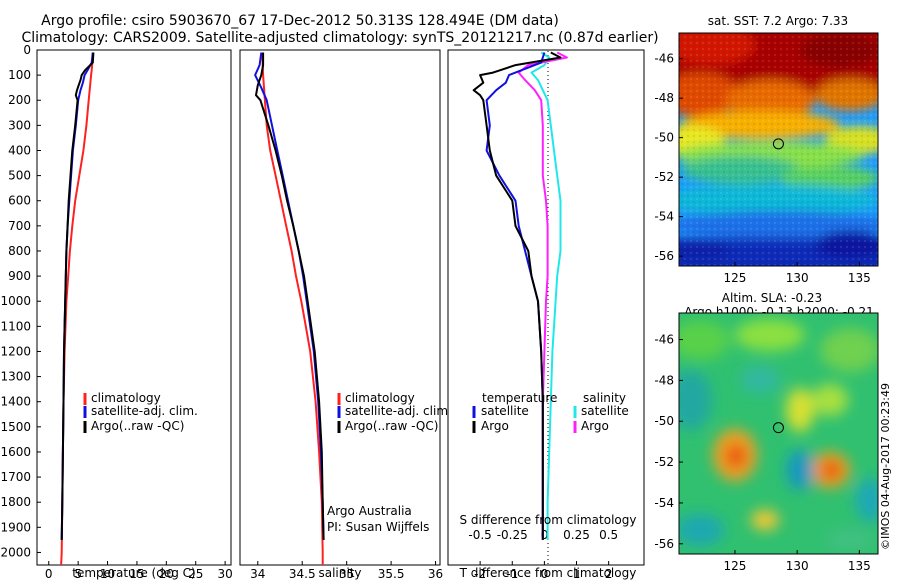  Describe the element at coordinates (512, 573) in the screenshot. I see `x-tick-label: -1` at that location.